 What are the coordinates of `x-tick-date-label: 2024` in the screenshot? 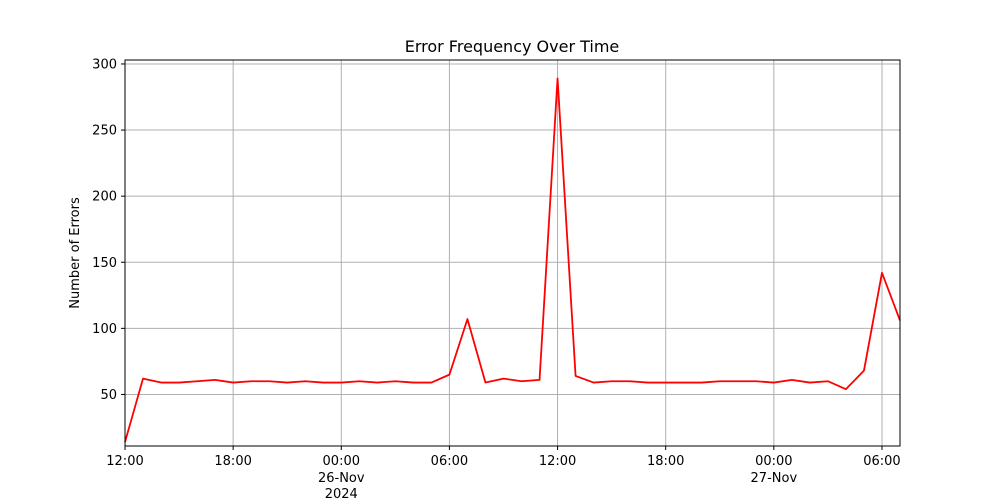 It's located at (341, 493).